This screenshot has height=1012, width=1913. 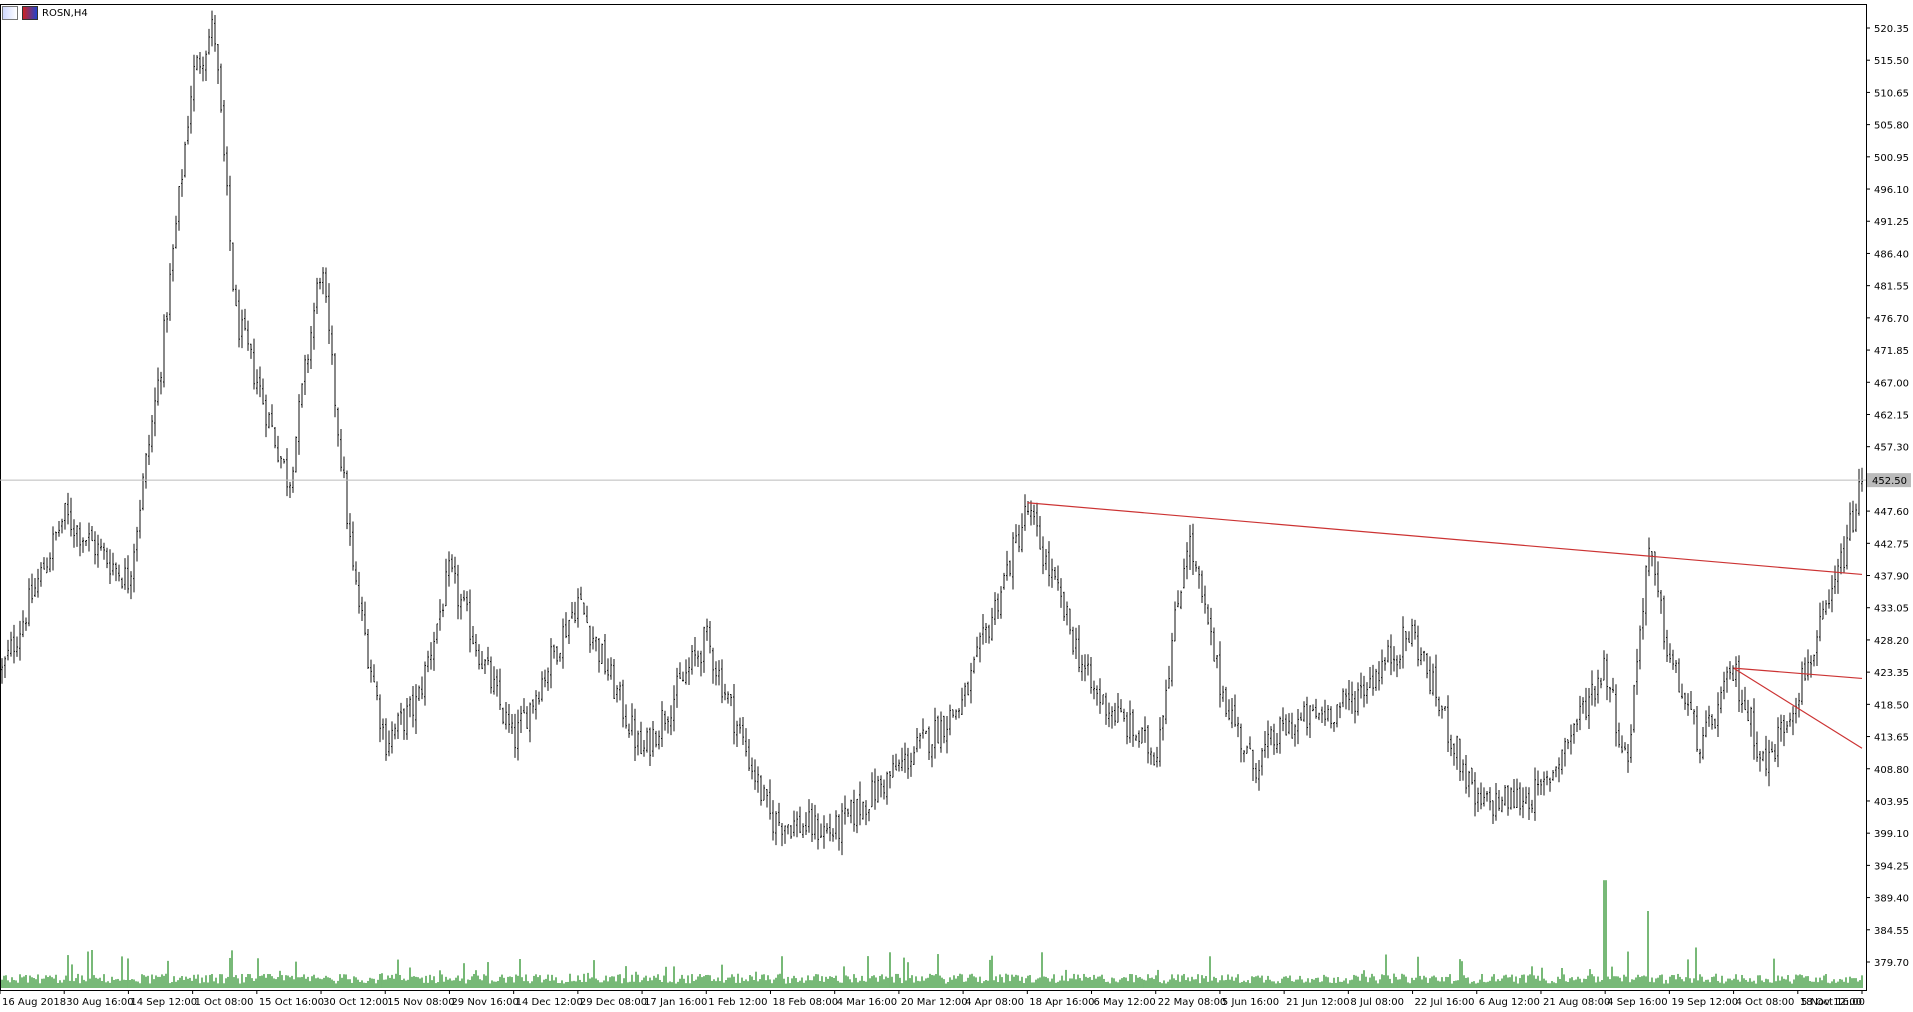 I want to click on x-tick-label: 14 Sep 12:00, so click(x=163, y=1002).